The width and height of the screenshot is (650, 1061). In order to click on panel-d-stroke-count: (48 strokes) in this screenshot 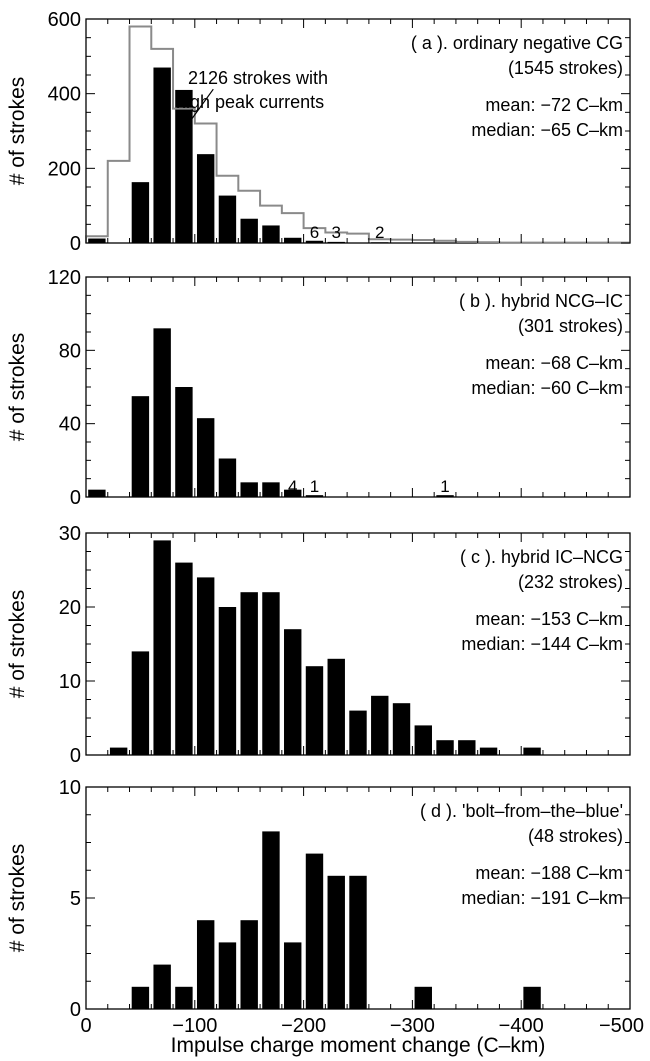, I will do `click(575, 836)`.